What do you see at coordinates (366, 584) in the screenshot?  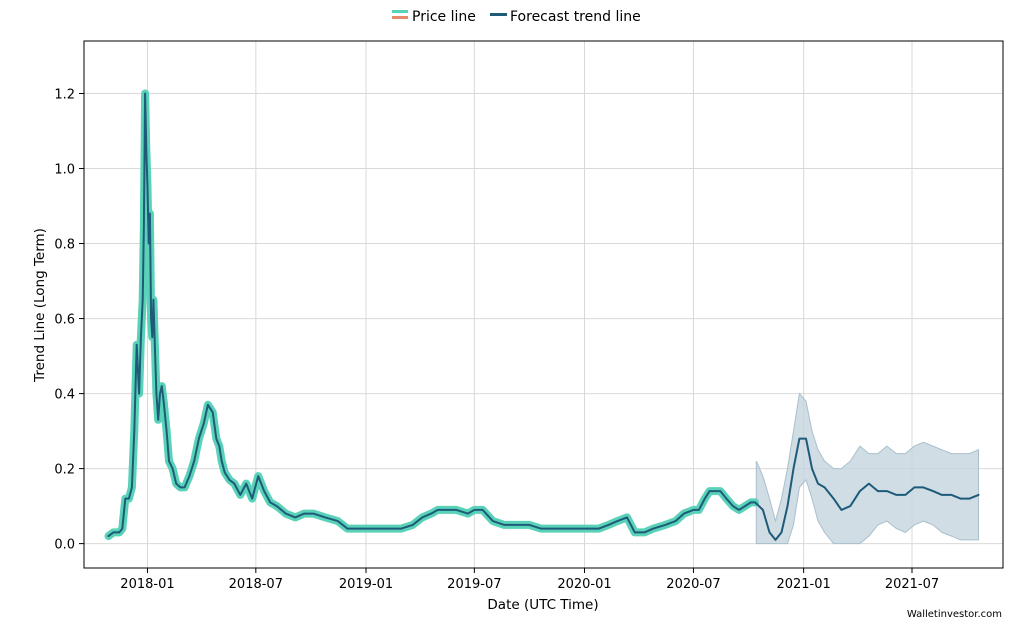 I see `x-tick-label: 2019-01` at bounding box center [366, 584].